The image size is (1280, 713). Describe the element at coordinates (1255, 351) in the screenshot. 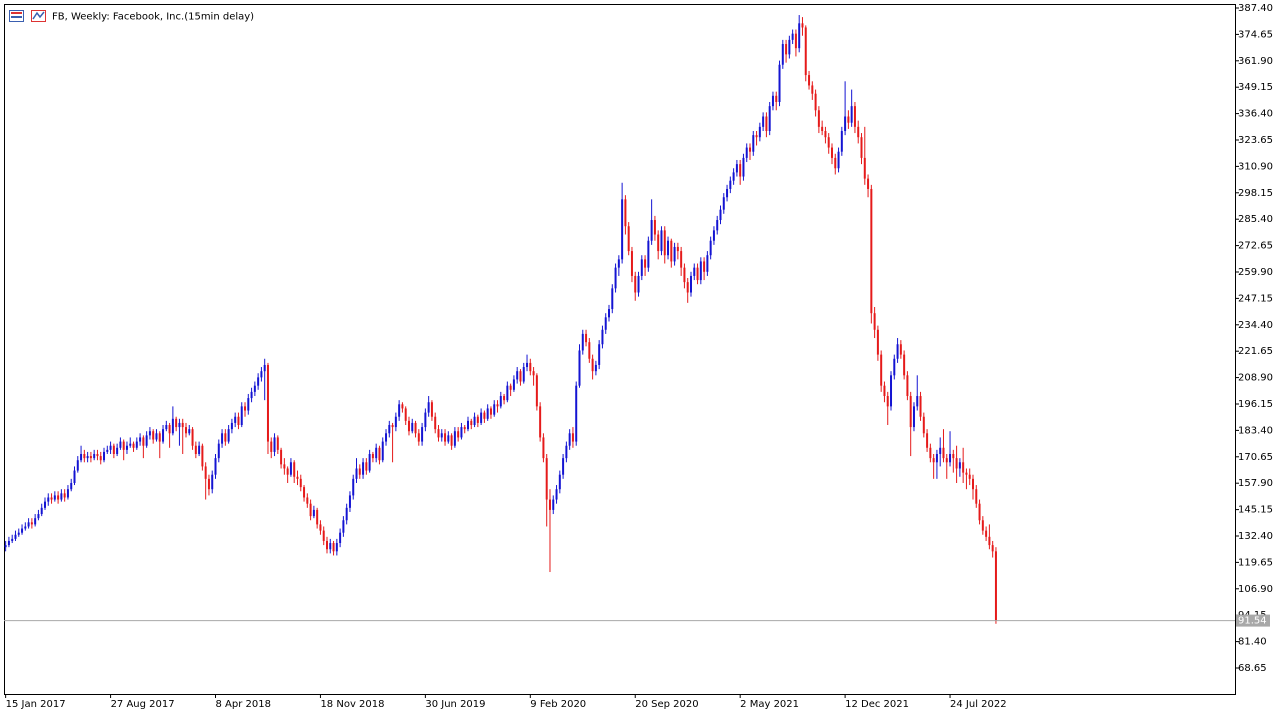

I see `y-tick-label: 221.65` at that location.